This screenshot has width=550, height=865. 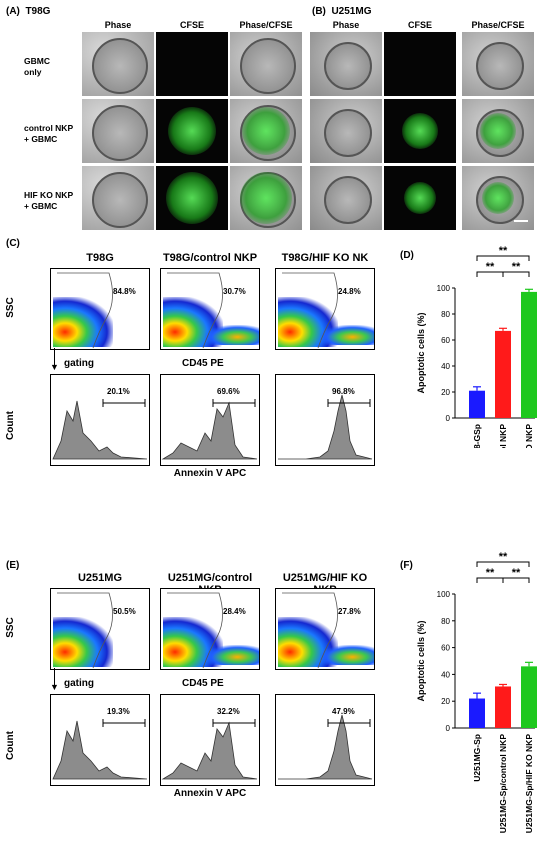 I want to click on flow-title: T98G, so click(x=100, y=258).